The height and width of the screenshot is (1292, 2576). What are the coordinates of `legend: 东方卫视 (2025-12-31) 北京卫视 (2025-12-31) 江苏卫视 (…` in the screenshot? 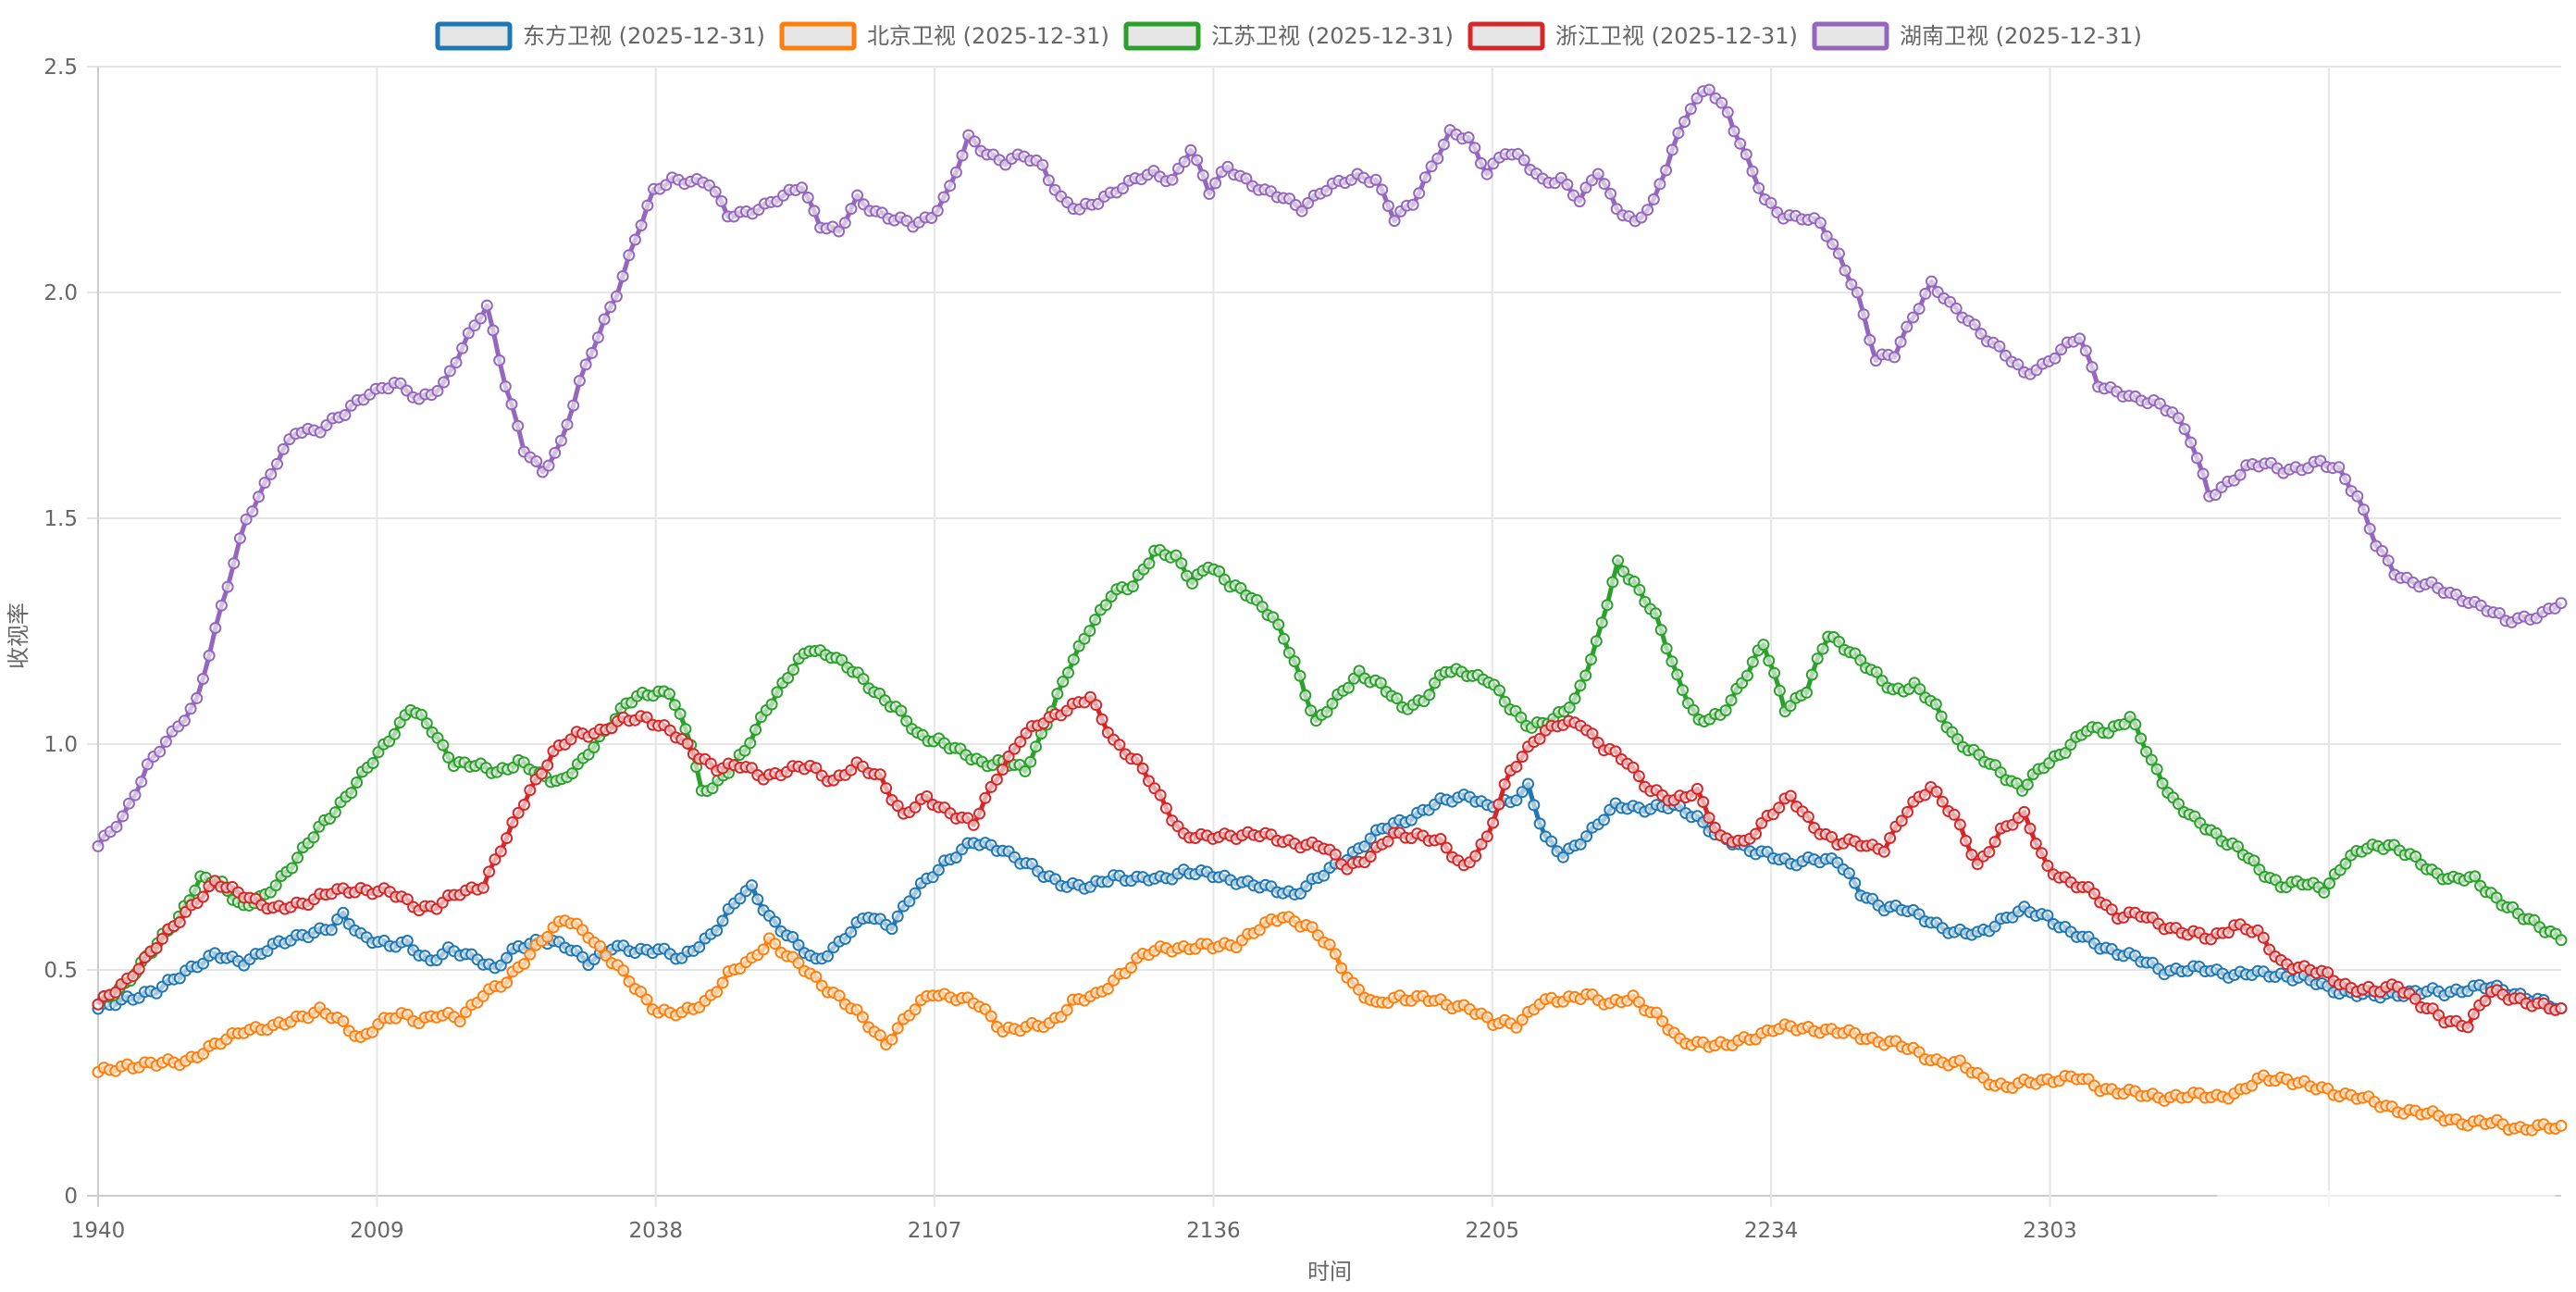 It's located at (1289, 36).